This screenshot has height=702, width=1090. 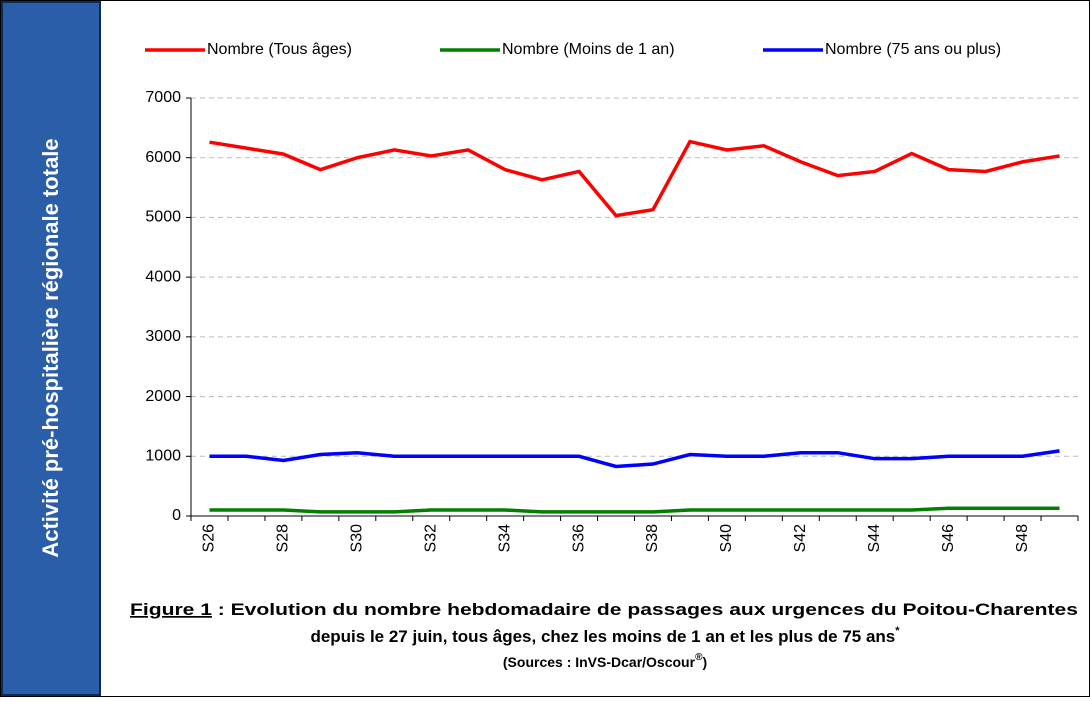 I want to click on y-tick-label: 4000, so click(x=163, y=276).